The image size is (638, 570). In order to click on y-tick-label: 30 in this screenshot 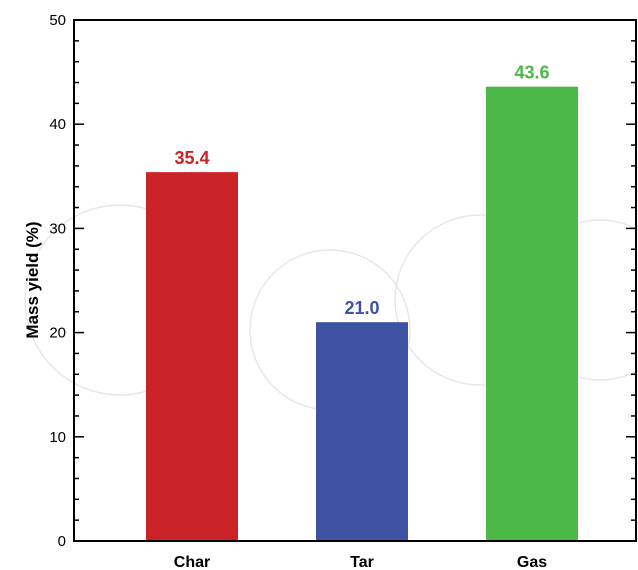, I will do `click(57, 228)`.